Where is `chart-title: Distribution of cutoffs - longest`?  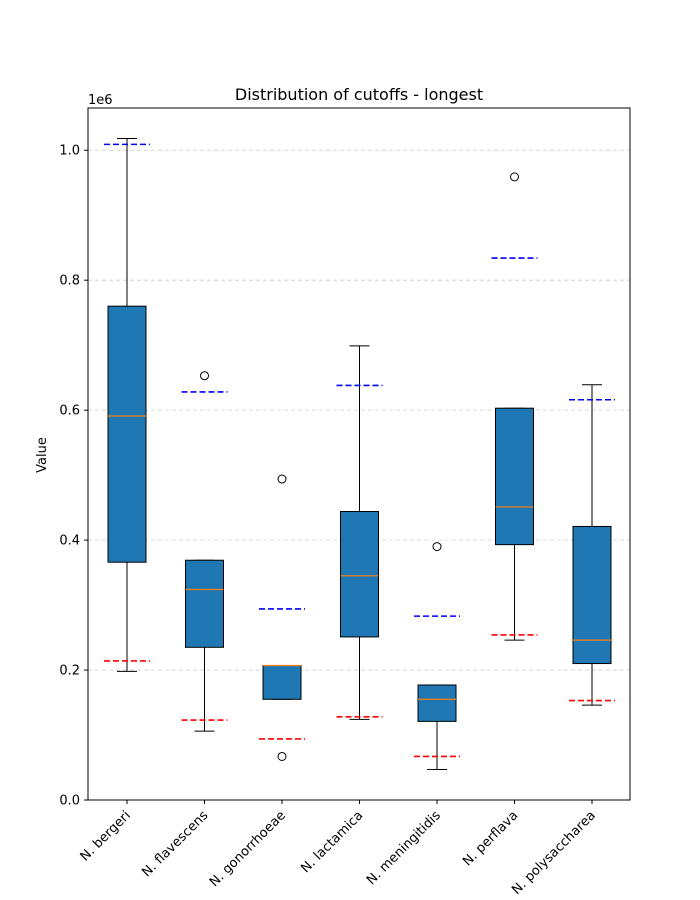 chart-title: Distribution of cutoffs - longest is located at coordinates (359, 94).